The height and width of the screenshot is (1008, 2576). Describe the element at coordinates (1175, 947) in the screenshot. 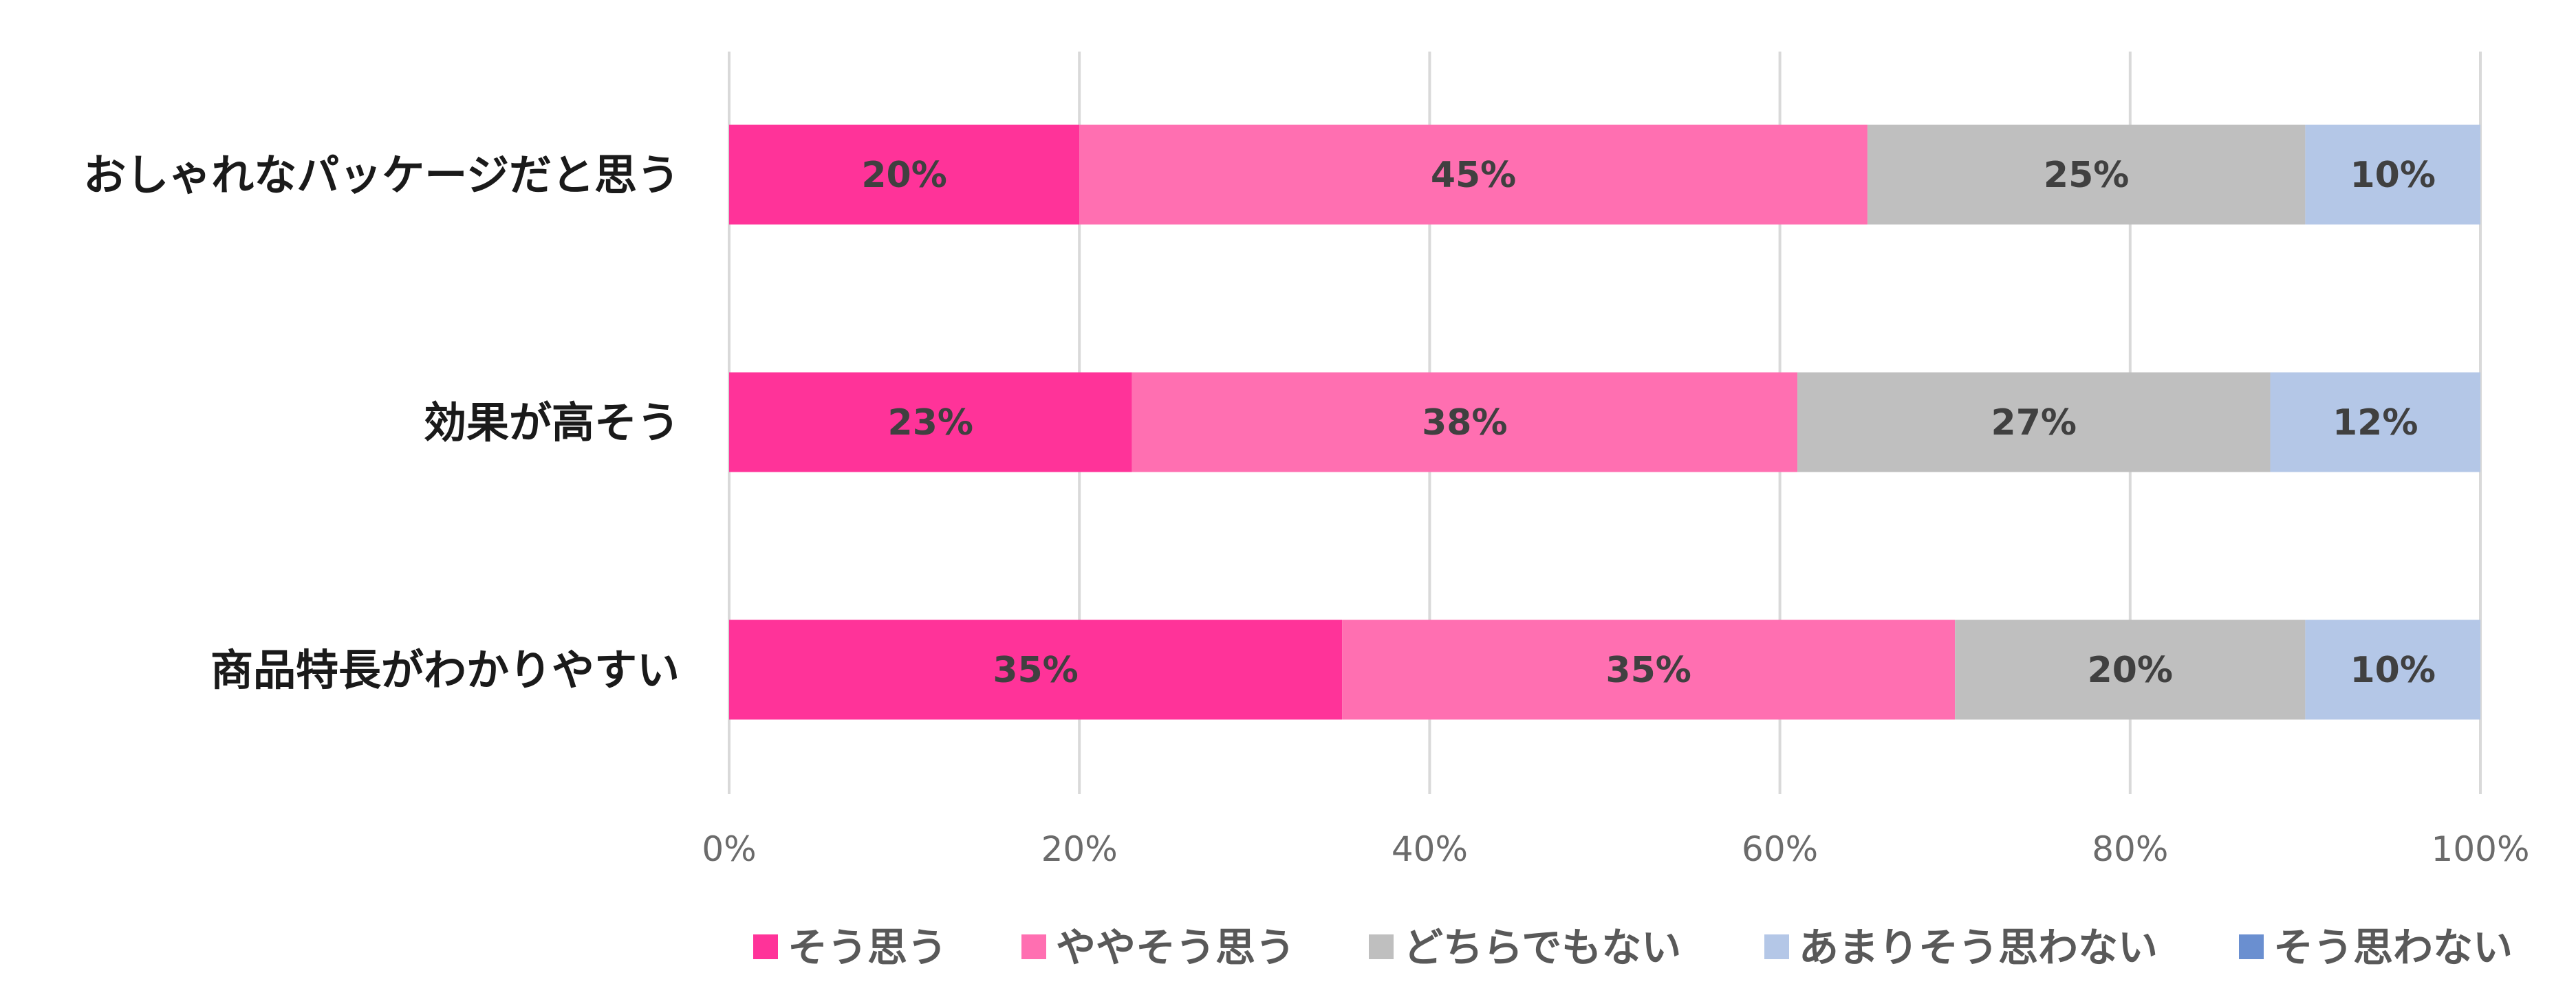

I see `legend-label: ややそう思う` at that location.